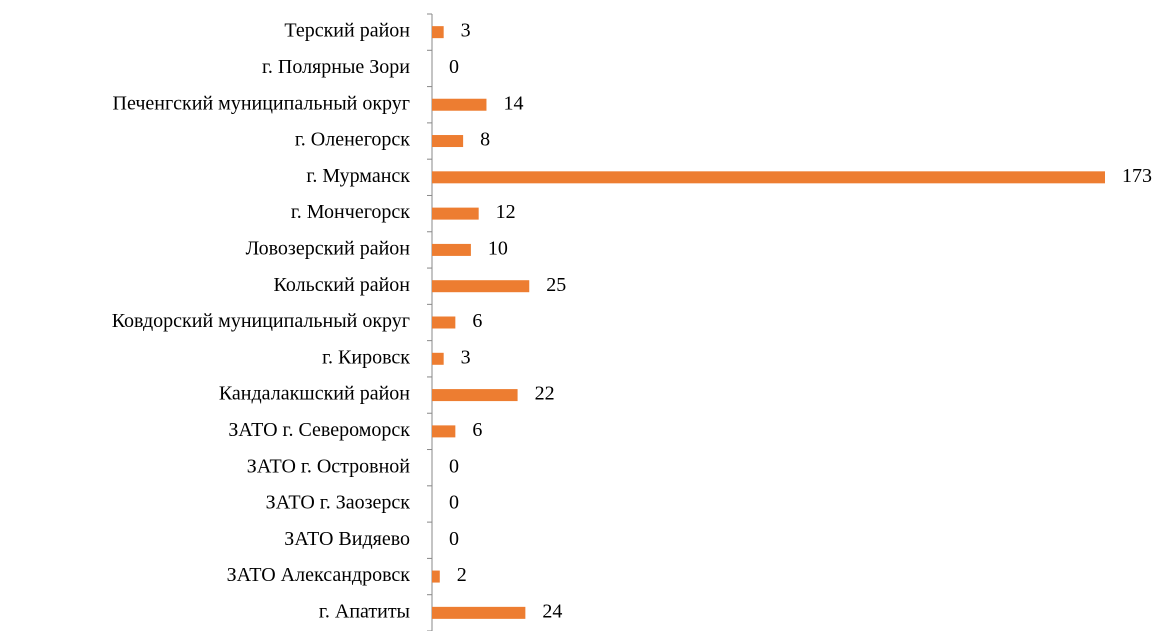 This screenshot has width=1161, height=631. Describe the element at coordinates (261, 321) in the screenshot. I see `category-label: Ковдорский муниципальный округ` at that location.